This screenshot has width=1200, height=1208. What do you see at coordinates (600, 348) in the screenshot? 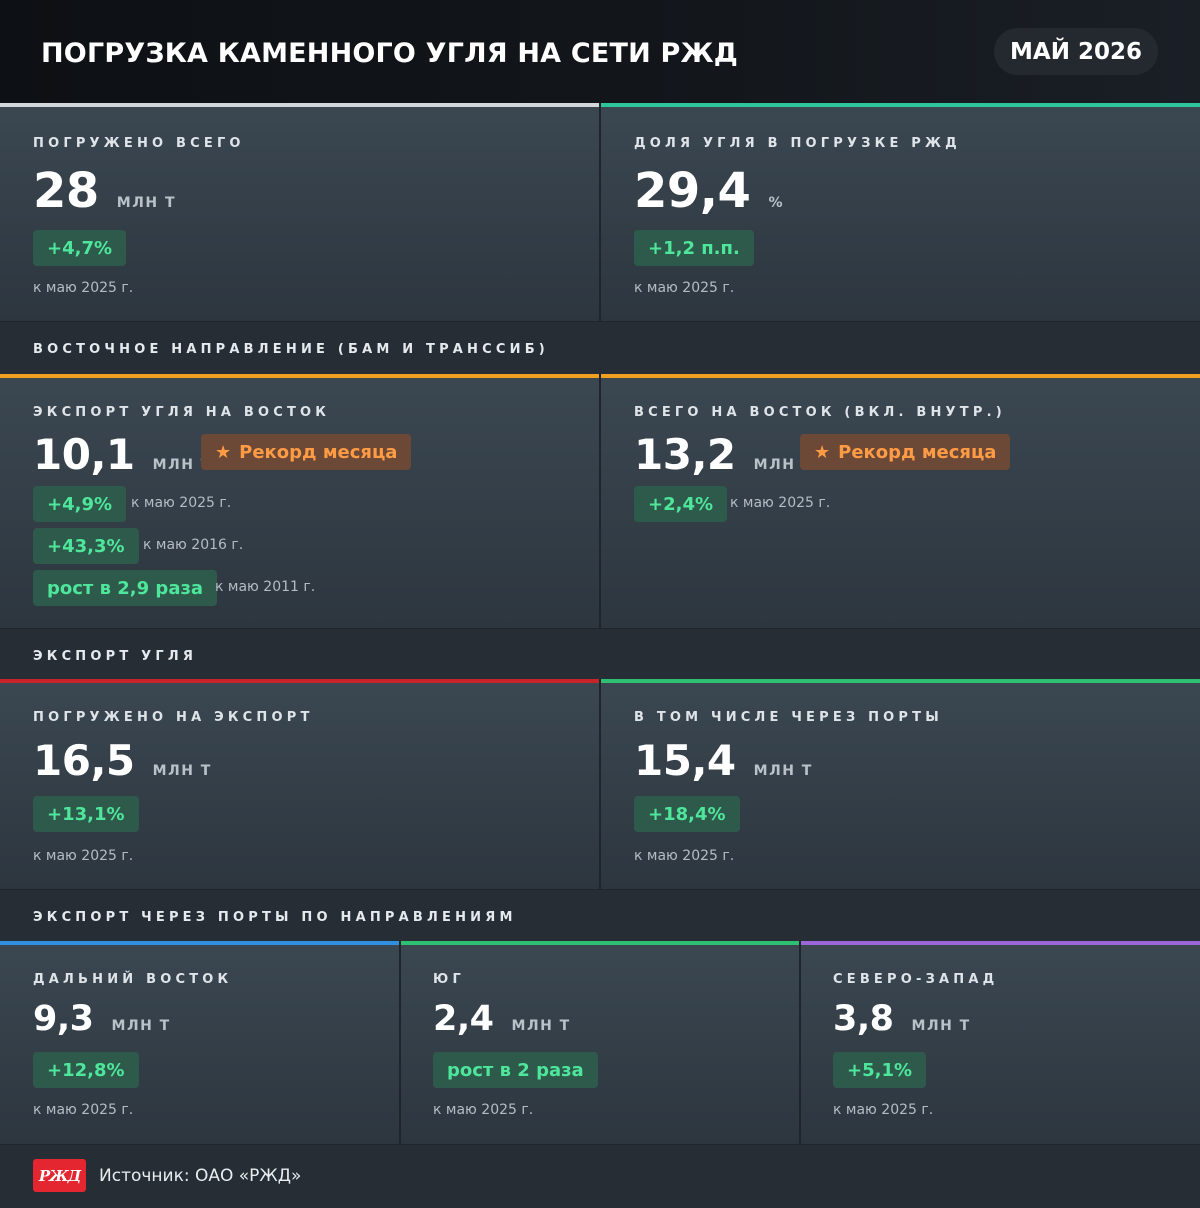
I see `section-east: ВОСТОЧНОЕ НАПРАВЛЕНИЕ (БАМ И ТРАНССИБ)` at bounding box center [600, 348].